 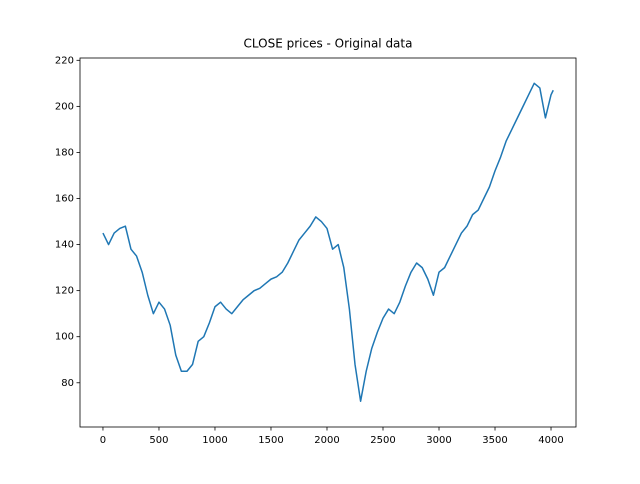 What do you see at coordinates (550, 440) in the screenshot?
I see `x-tick-label: 4000` at bounding box center [550, 440].